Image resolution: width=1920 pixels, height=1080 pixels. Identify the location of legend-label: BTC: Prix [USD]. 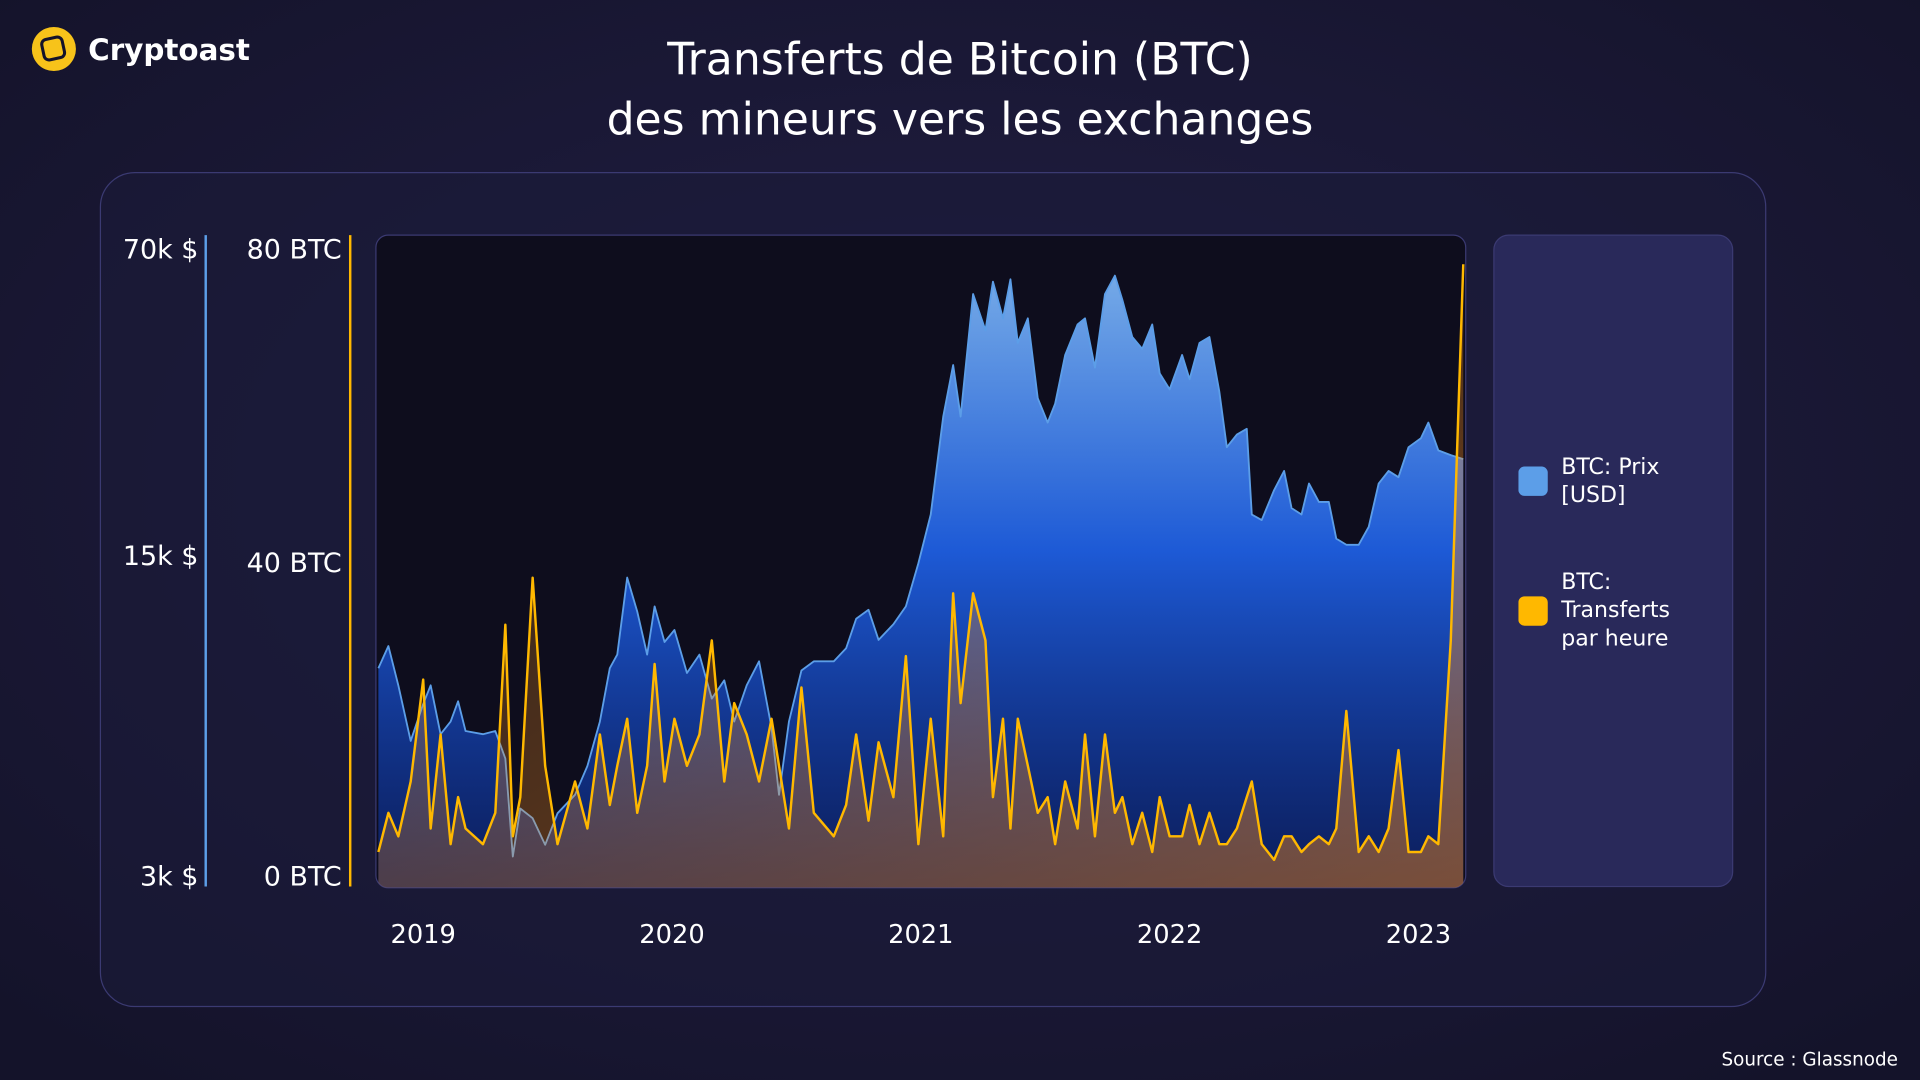
(1610, 481).